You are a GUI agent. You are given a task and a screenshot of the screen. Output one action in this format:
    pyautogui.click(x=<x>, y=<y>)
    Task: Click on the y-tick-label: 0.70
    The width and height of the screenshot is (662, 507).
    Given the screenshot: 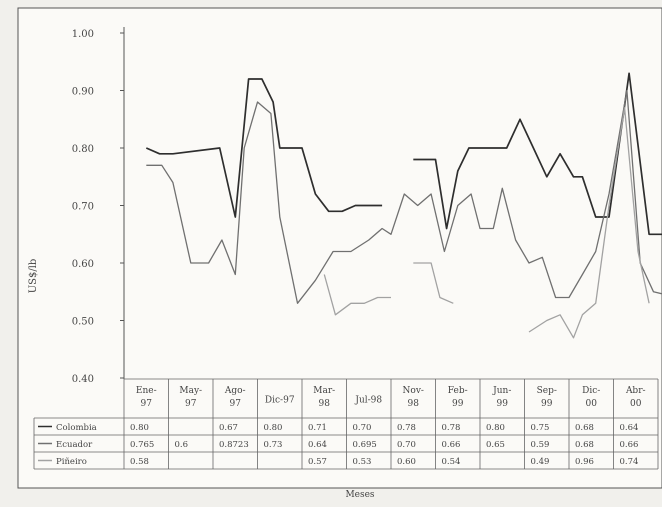 What is the action you would take?
    pyautogui.click(x=83, y=207)
    